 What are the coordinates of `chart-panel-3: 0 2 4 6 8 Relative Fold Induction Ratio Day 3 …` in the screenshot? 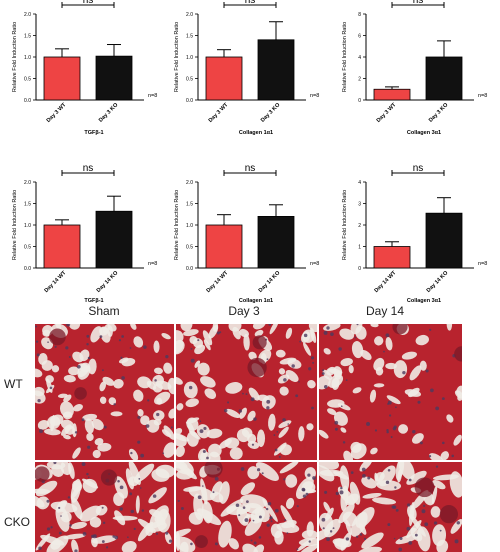 It's located at (414, 68).